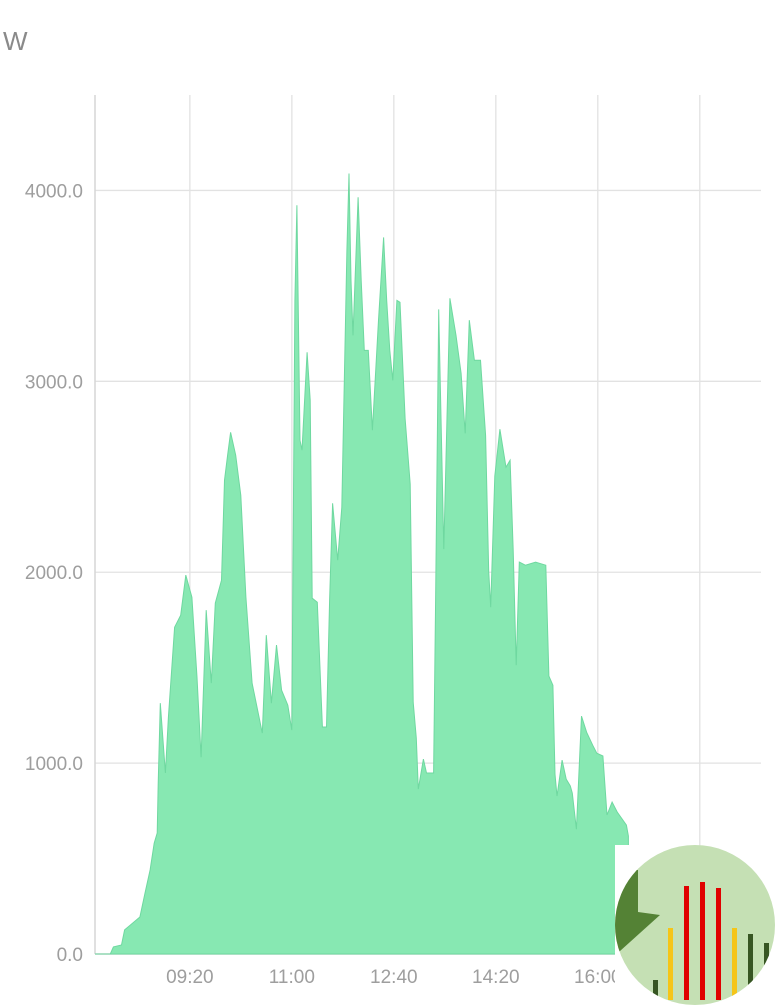  I want to click on x-axis-ticks: 09:20 11:00 12:40 14:20 16:00, so click(394, 977).